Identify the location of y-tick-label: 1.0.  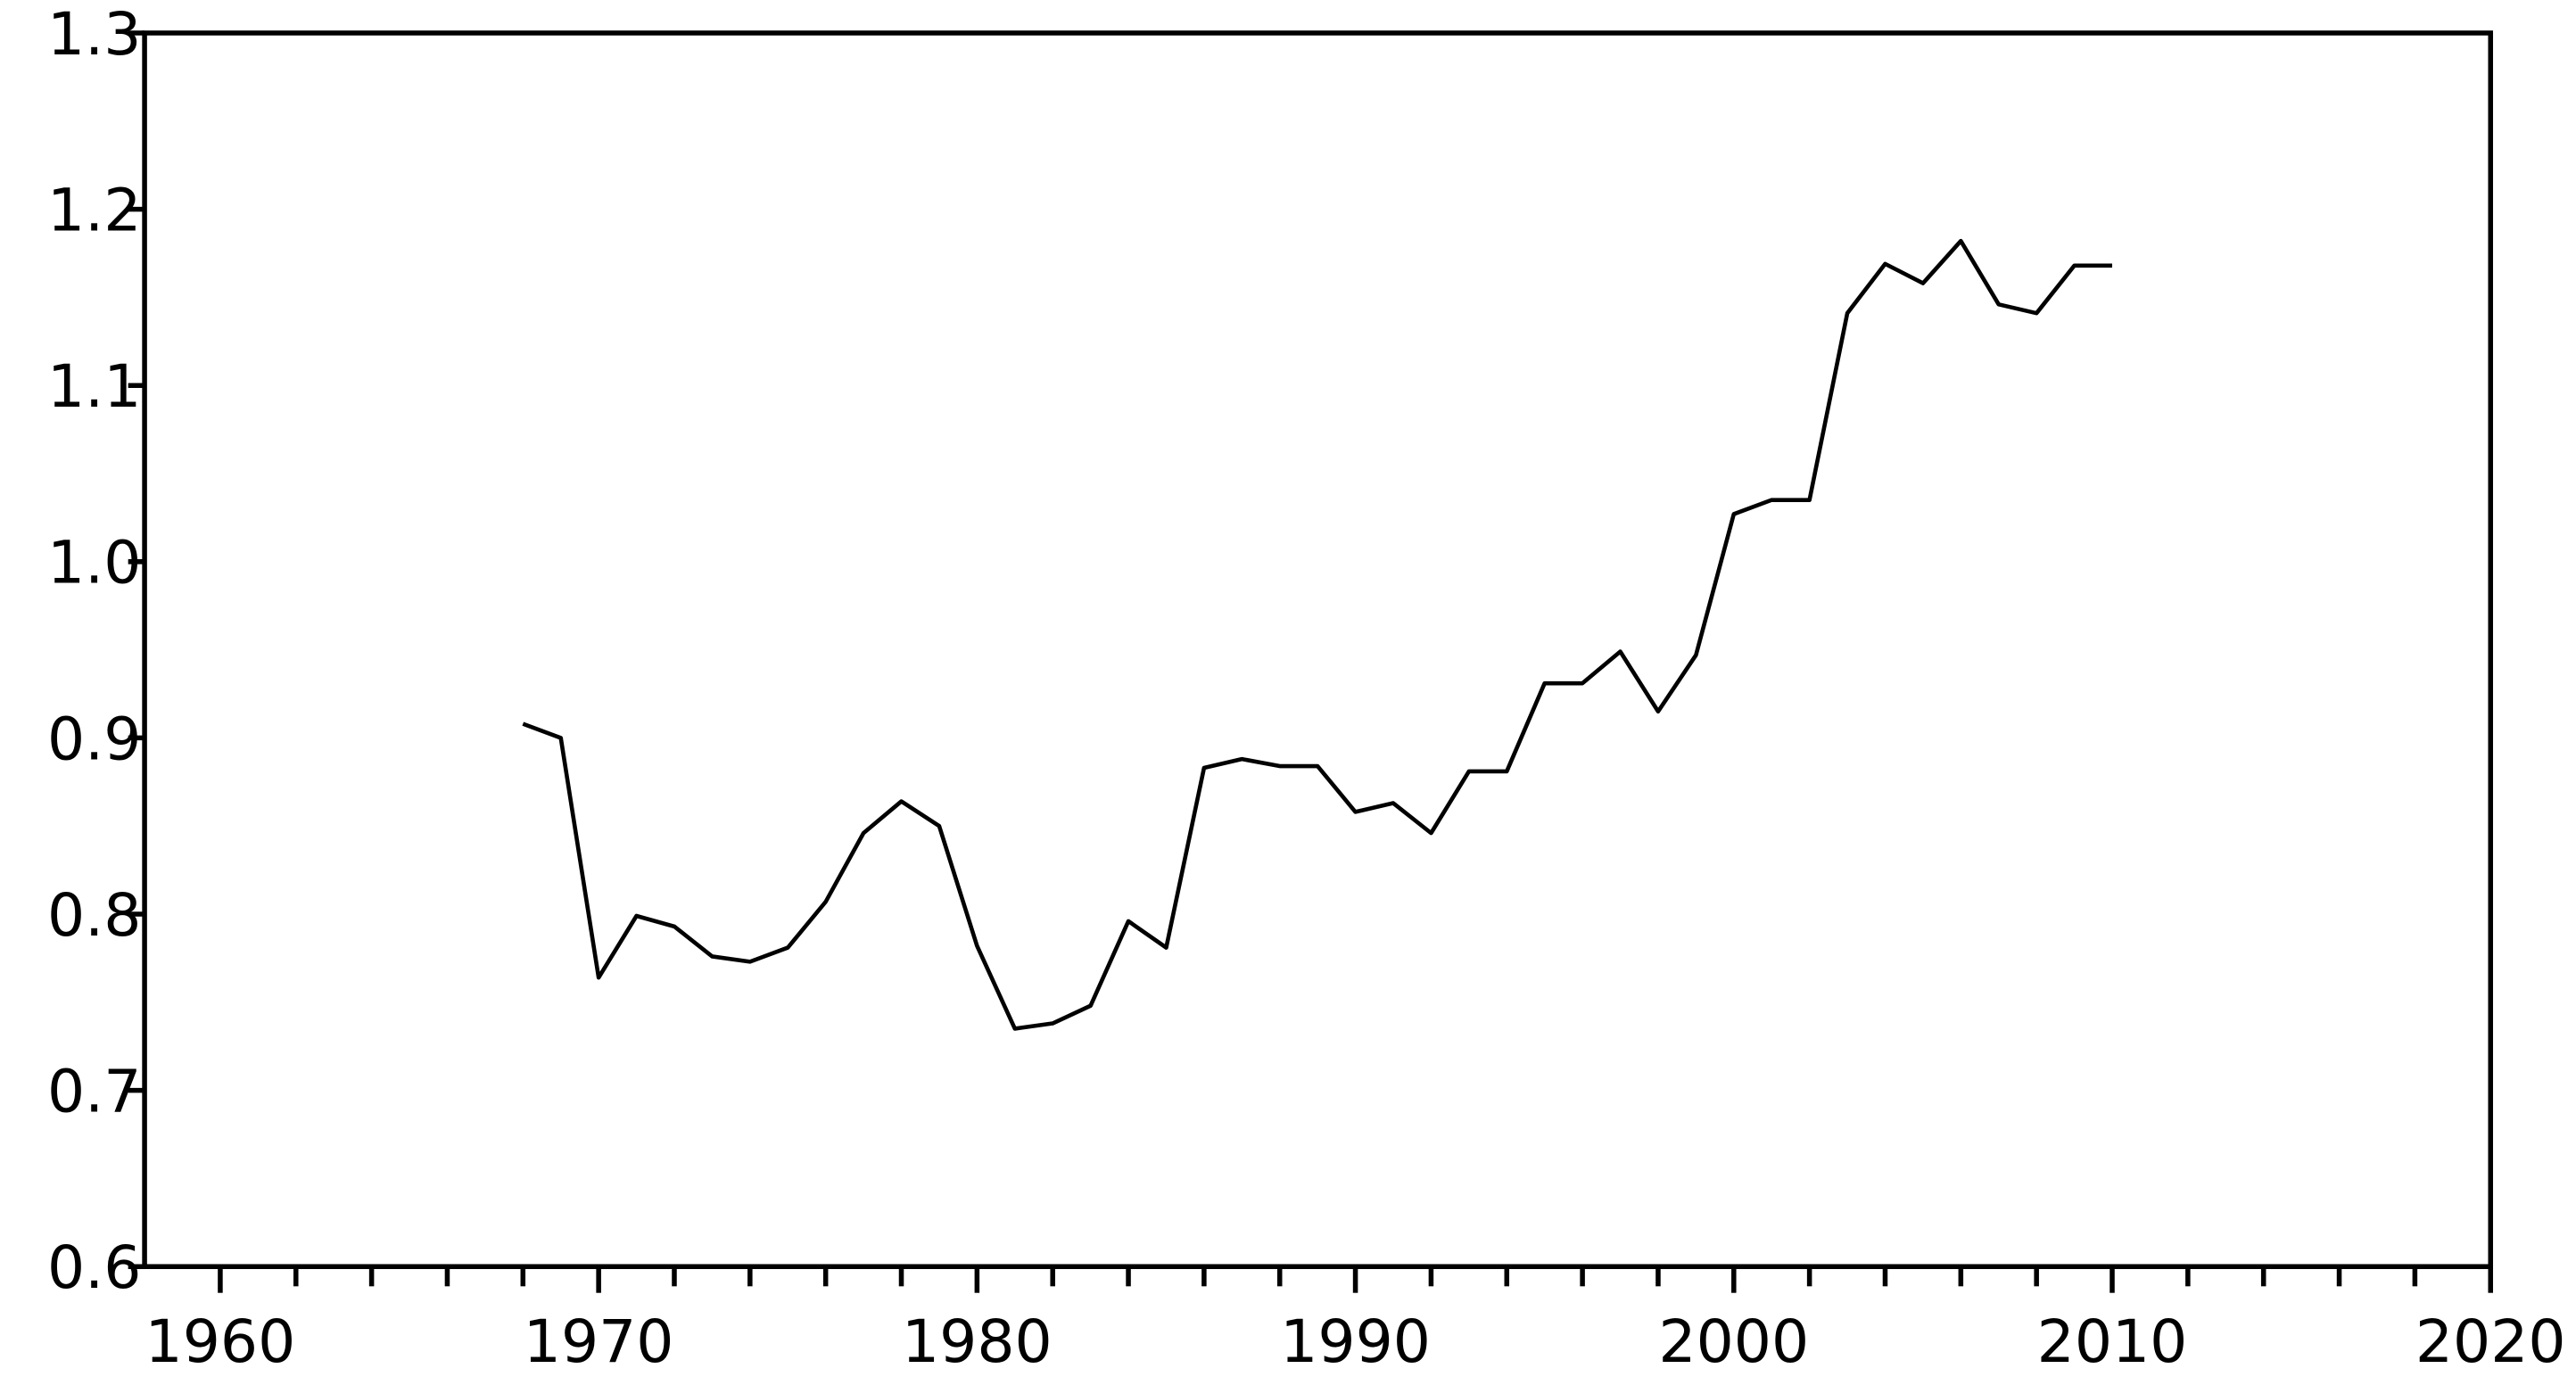
(94, 563).